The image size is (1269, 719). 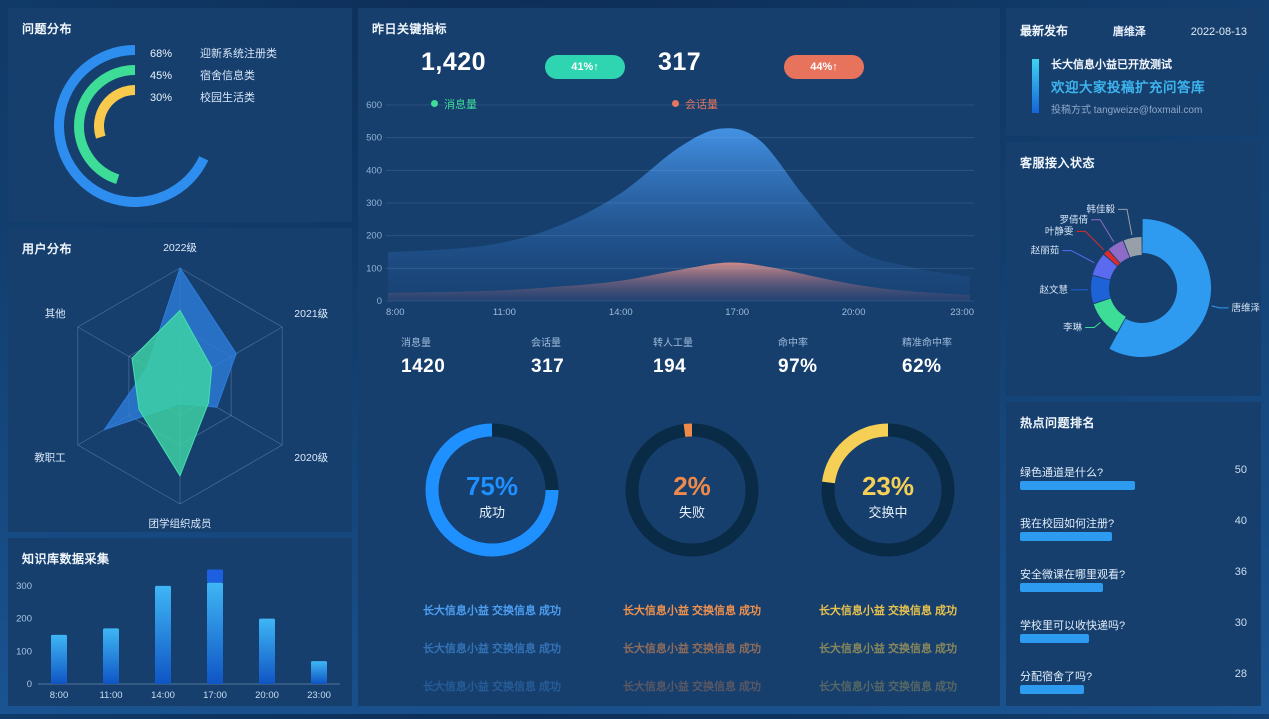 What do you see at coordinates (547, 367) in the screenshot?
I see `stat-value: 317` at bounding box center [547, 367].